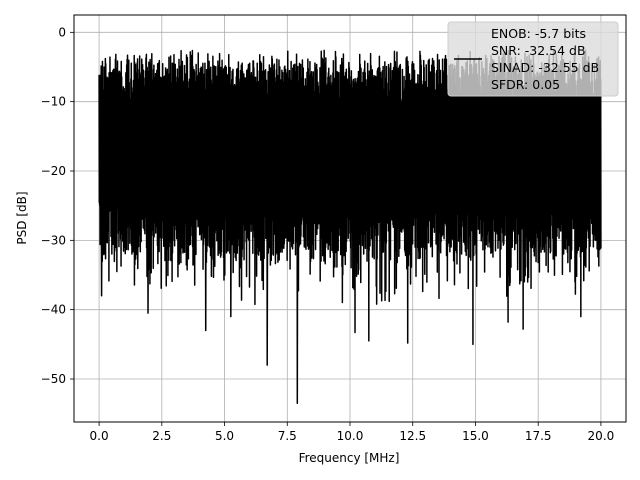 The image size is (640, 480). I want to click on y-tick-label: −40, so click(53, 310).